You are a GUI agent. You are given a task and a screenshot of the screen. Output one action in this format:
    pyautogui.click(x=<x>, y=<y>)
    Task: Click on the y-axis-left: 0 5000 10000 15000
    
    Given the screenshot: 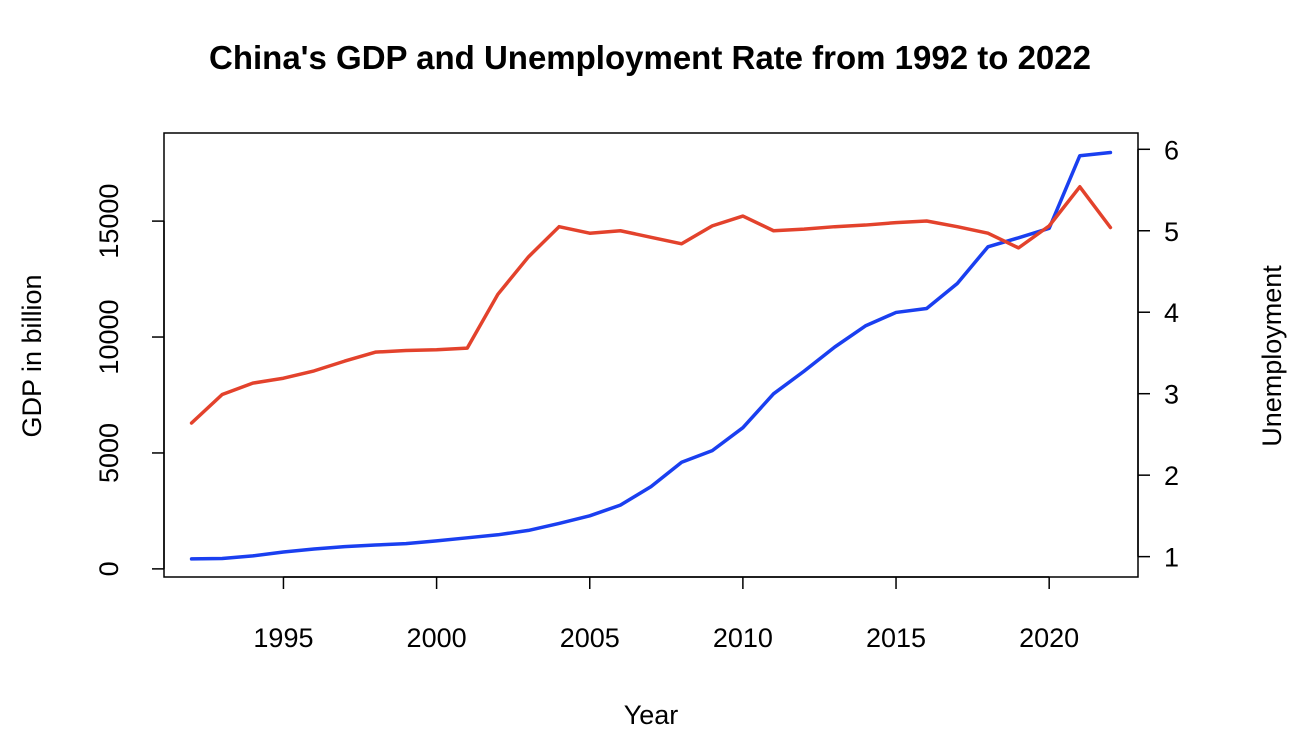 What is the action you would take?
    pyautogui.click(x=129, y=380)
    